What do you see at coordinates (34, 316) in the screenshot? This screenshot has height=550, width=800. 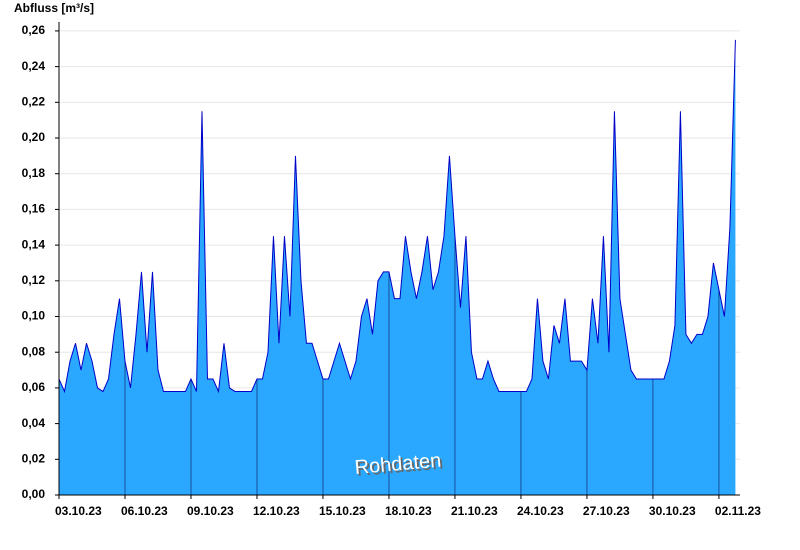 I see `y-tick-label: 0,10` at bounding box center [34, 316].